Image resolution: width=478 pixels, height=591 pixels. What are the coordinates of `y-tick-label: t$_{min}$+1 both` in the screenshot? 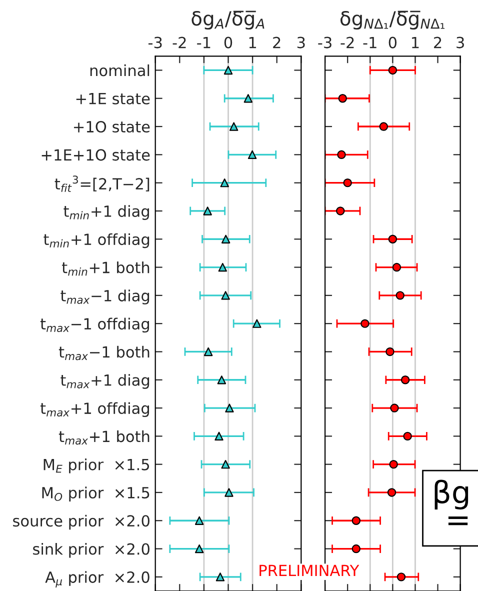 It's located at (106, 268).